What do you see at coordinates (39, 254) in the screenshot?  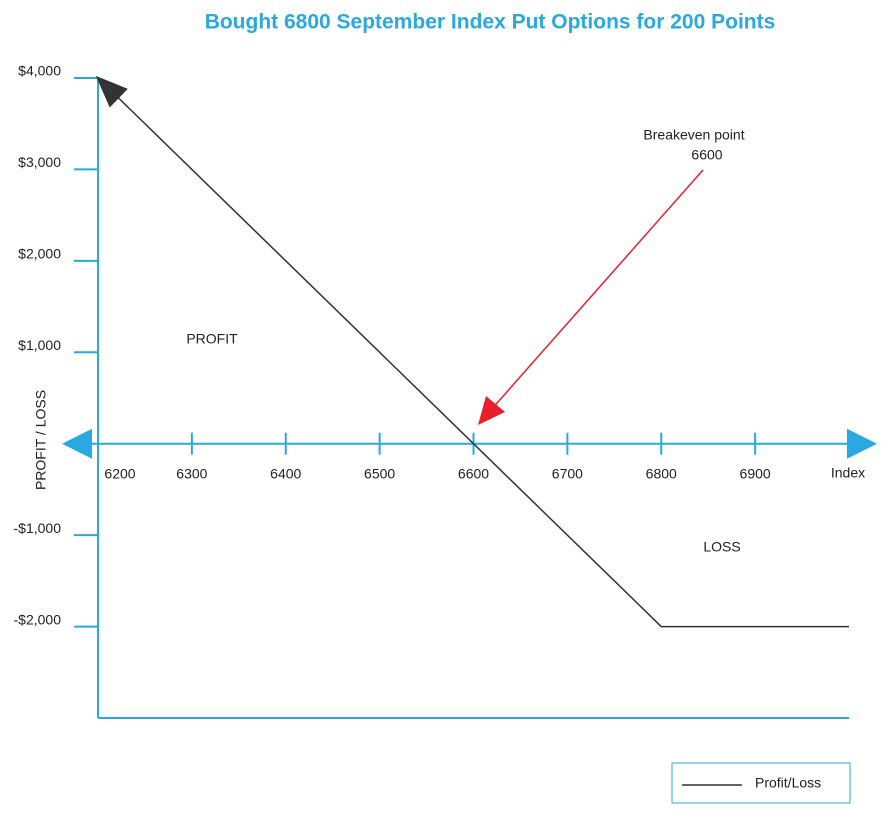 I see `y-tick-label: $2,000` at bounding box center [39, 254].